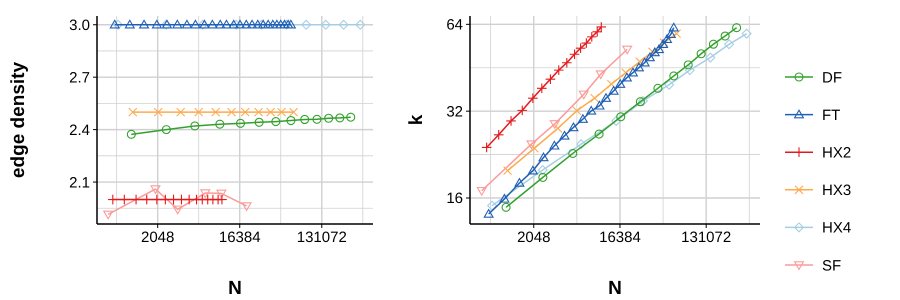 This screenshot has height=300, width=900. What do you see at coordinates (454, 111) in the screenshot?
I see `y-tick-label: 32` at bounding box center [454, 111].